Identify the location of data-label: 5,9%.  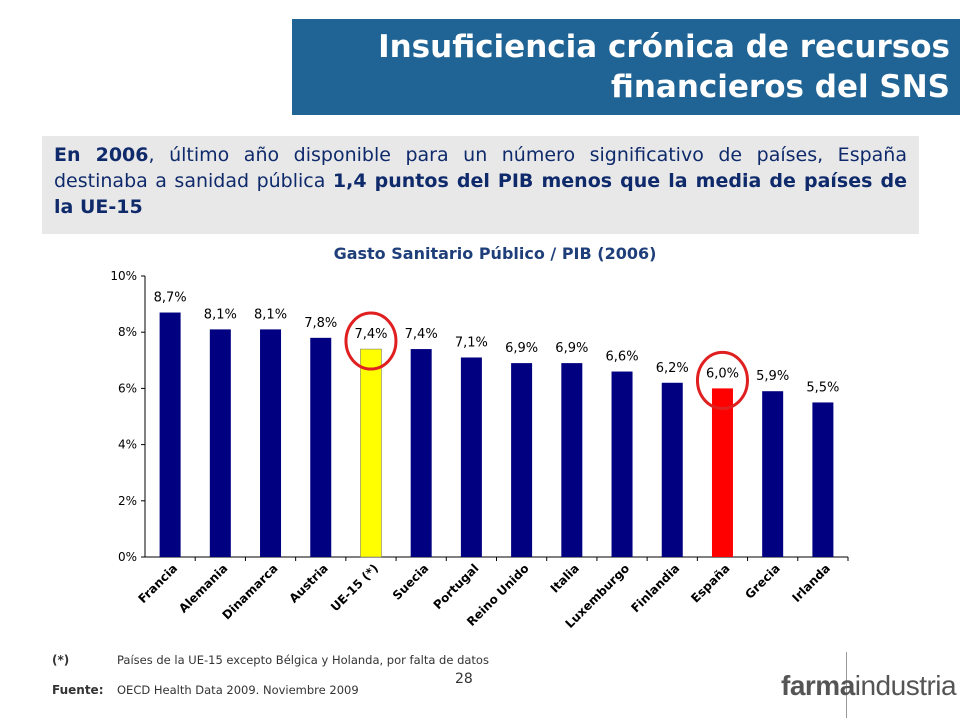
(772, 376).